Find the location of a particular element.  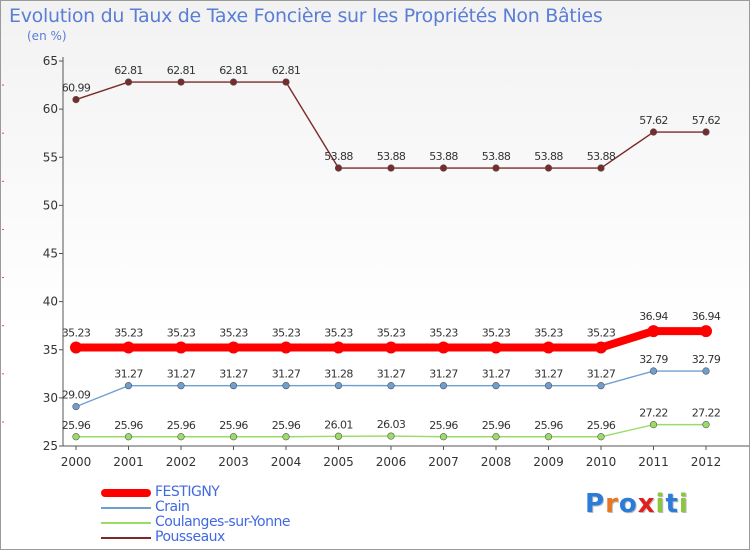

x-tick-label: 2004 is located at coordinates (286, 462).